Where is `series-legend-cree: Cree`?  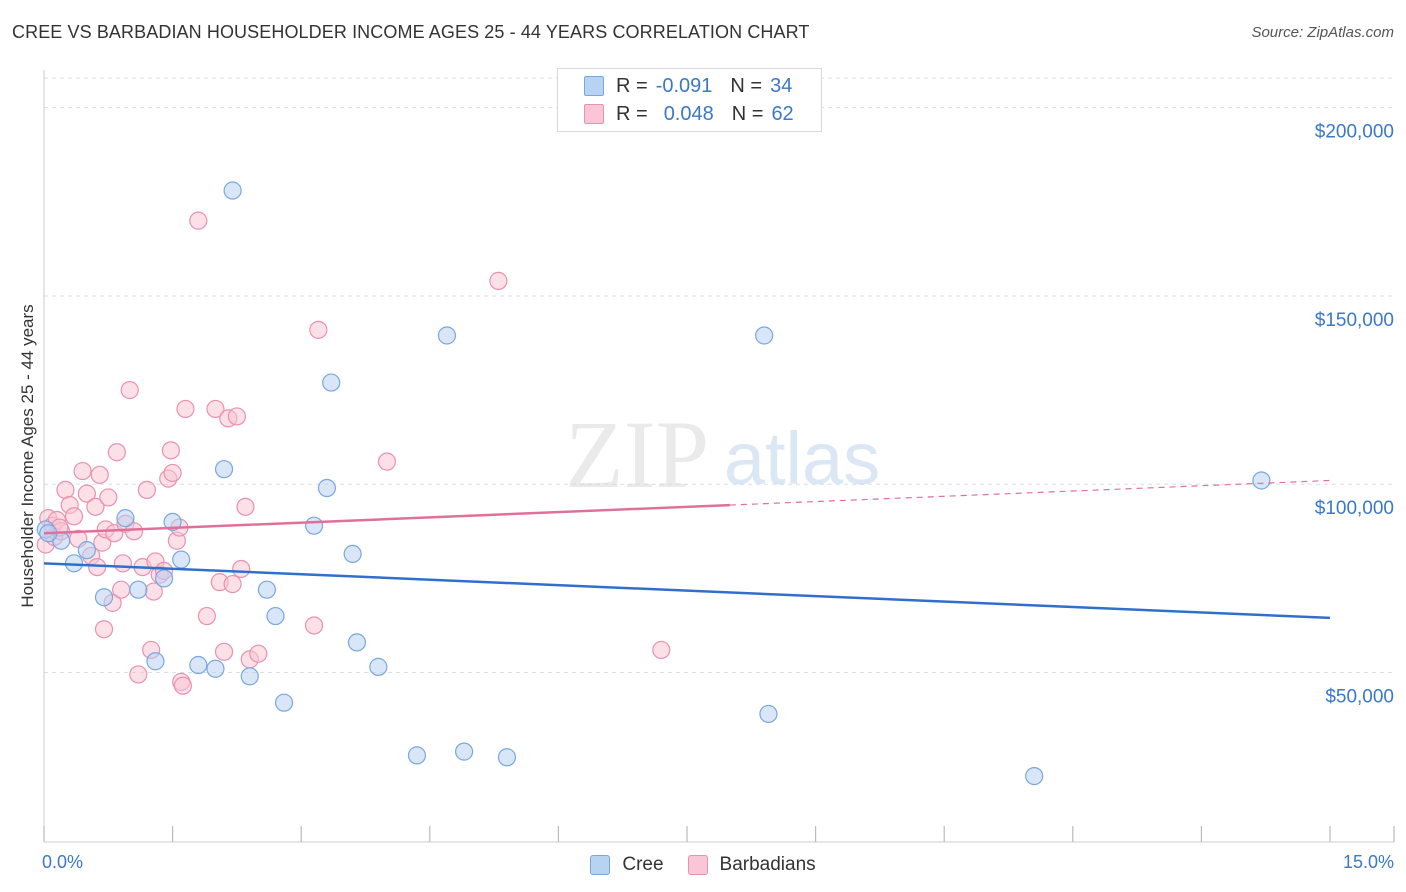 series-legend-cree: Cree is located at coordinates (627, 865).